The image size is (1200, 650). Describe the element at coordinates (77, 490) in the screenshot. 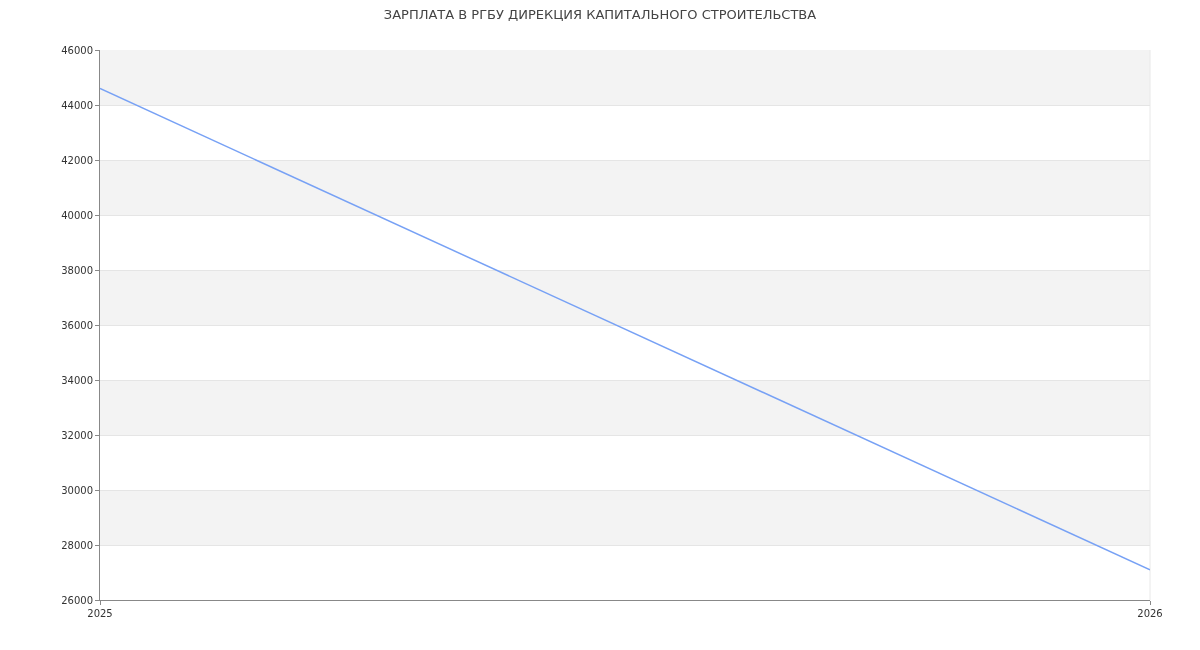

I see `y-tick-label: 30000` at that location.